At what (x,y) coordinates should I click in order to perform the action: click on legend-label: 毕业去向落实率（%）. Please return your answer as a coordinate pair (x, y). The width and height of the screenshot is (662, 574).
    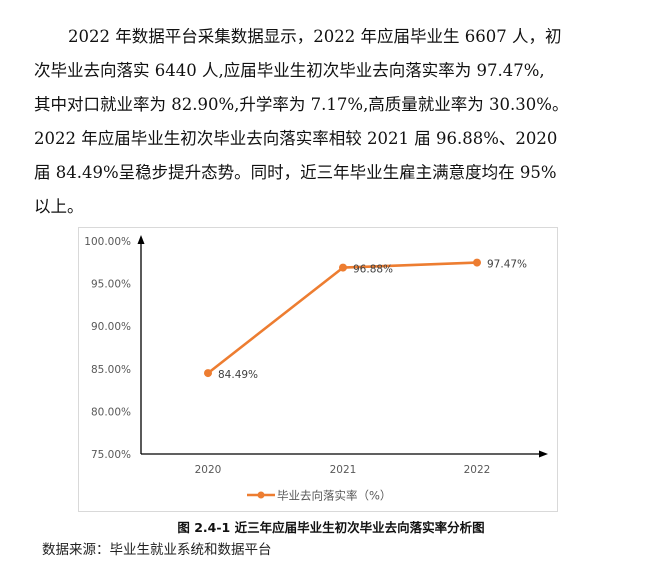
    Looking at the image, I should click on (334, 496).